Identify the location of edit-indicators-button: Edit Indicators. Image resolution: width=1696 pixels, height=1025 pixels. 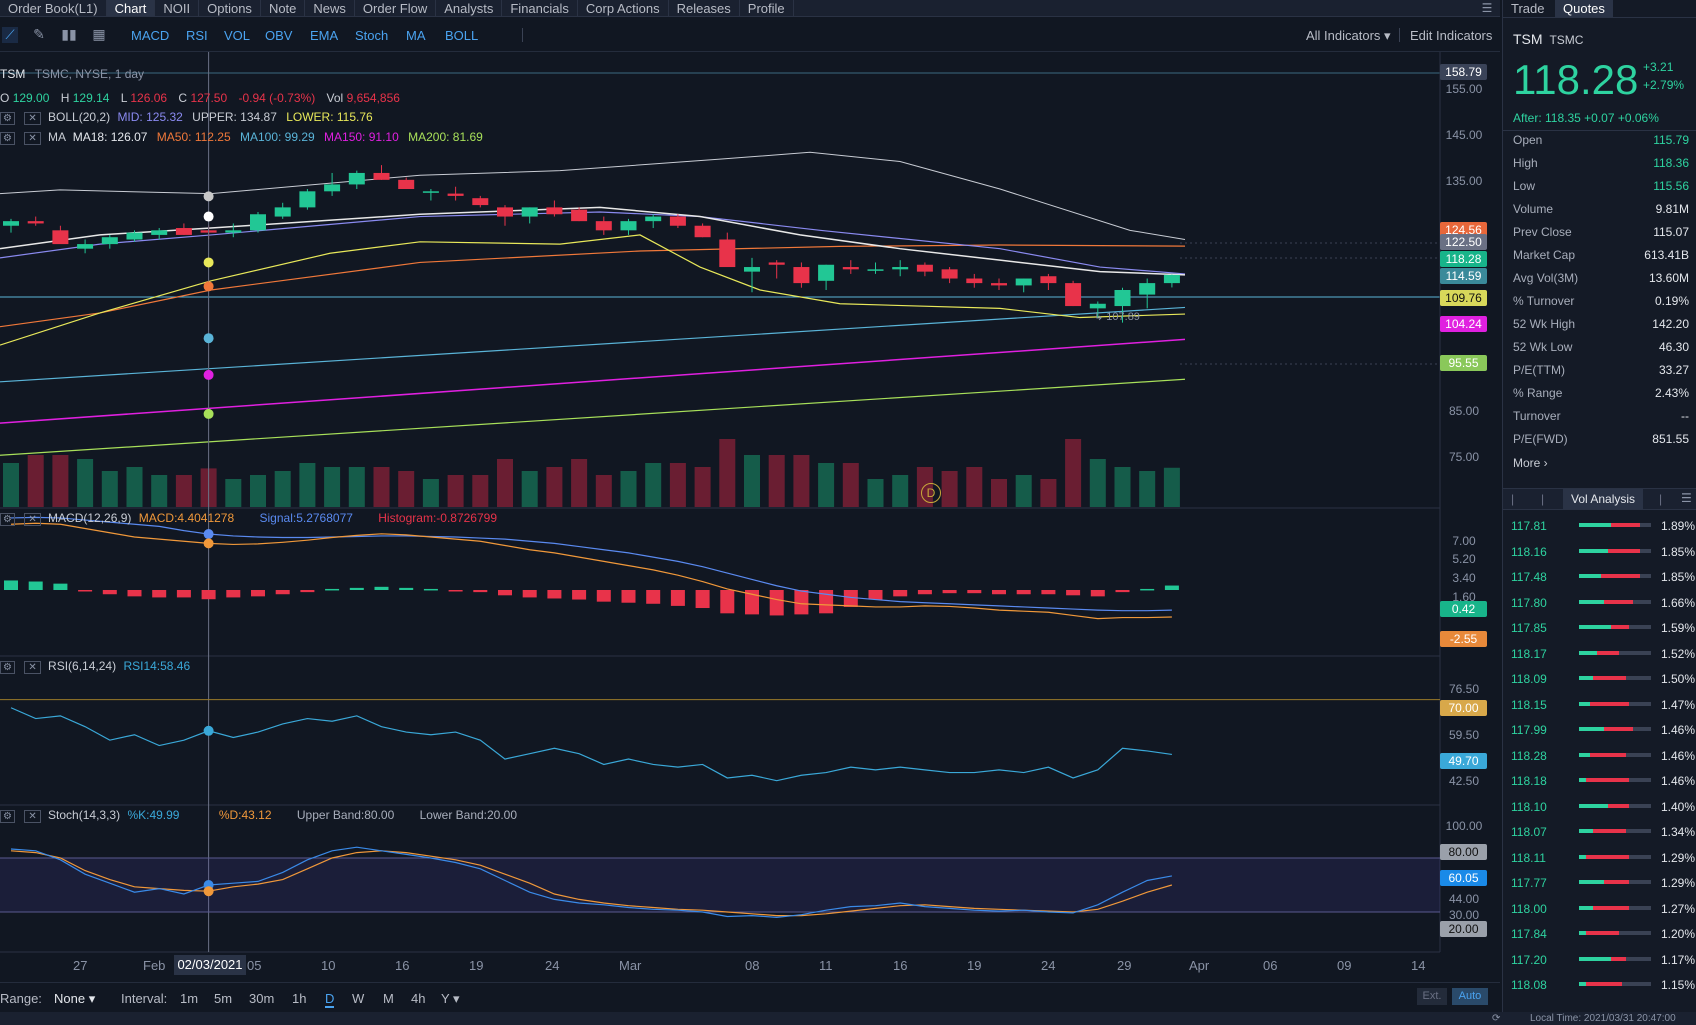
(1451, 35).